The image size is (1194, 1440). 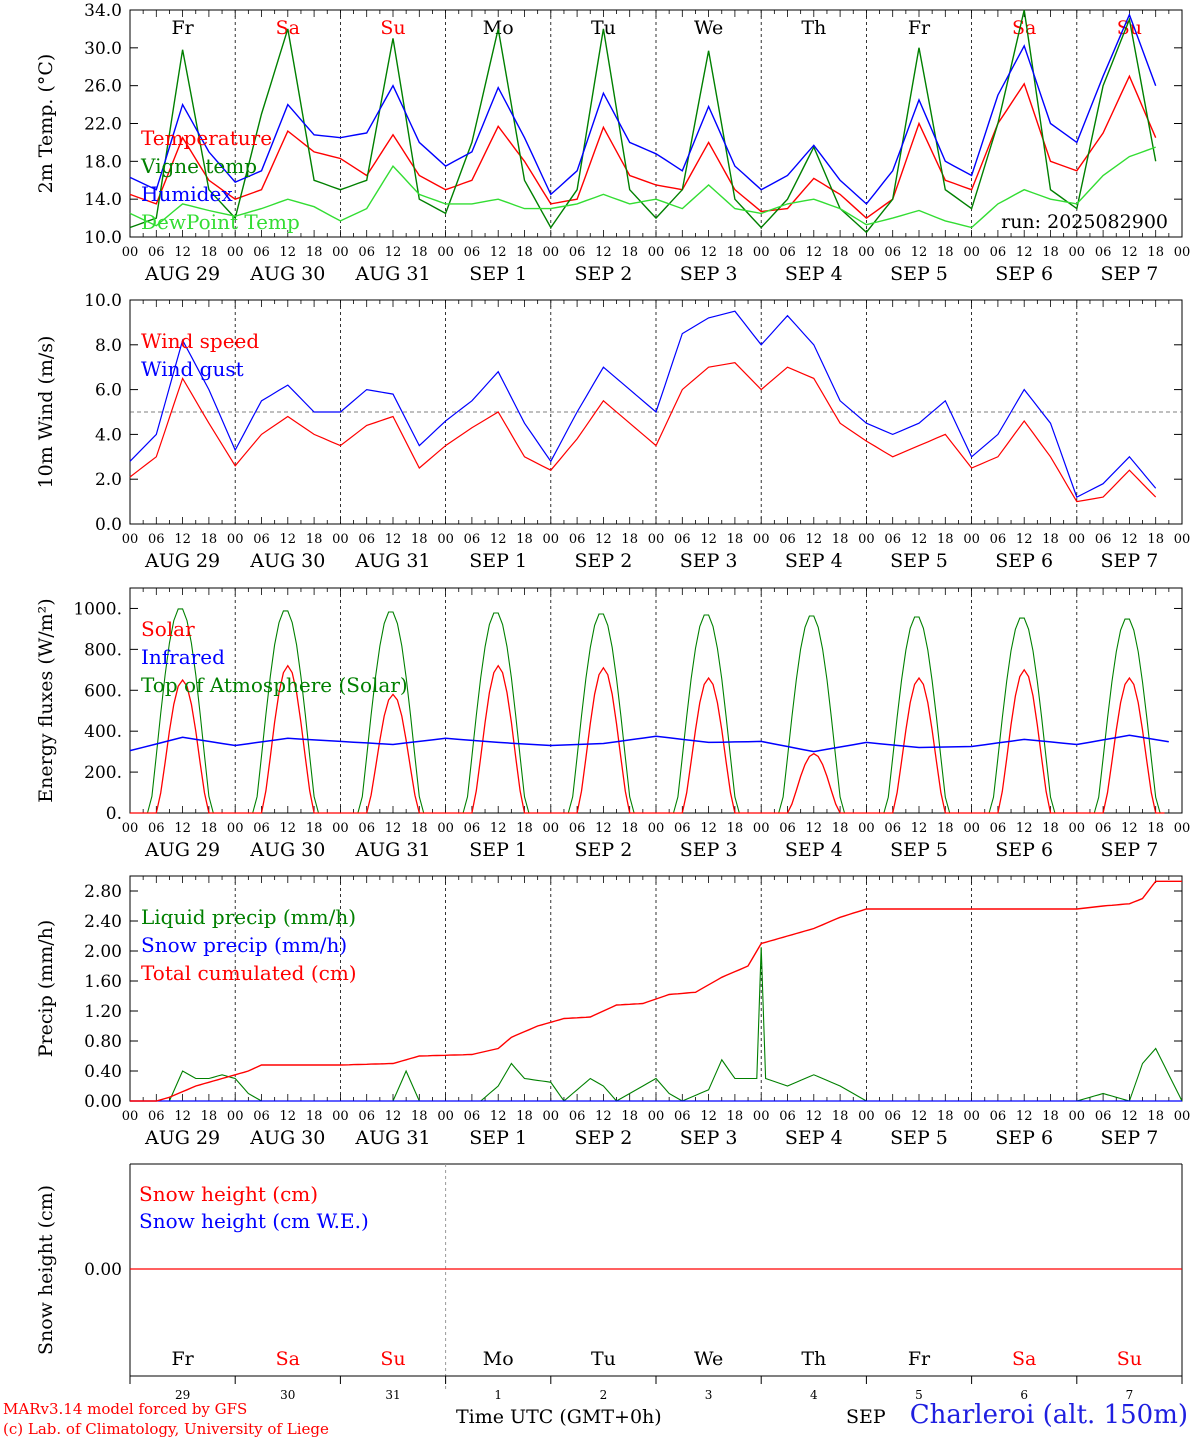 What do you see at coordinates (103, 982) in the screenshot?
I see `y-tick-label: 1.60` at bounding box center [103, 982].